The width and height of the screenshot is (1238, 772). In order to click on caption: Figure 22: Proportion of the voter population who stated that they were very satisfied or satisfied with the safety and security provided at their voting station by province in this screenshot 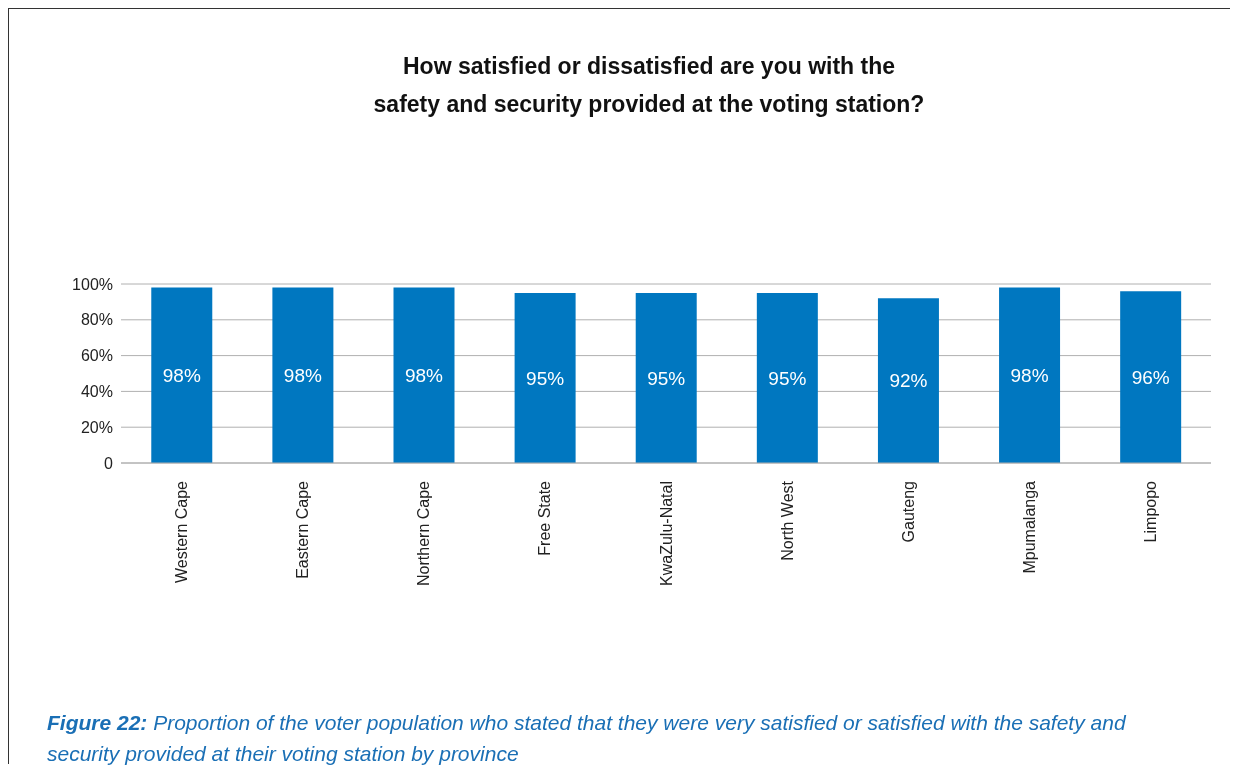, I will do `click(586, 738)`.